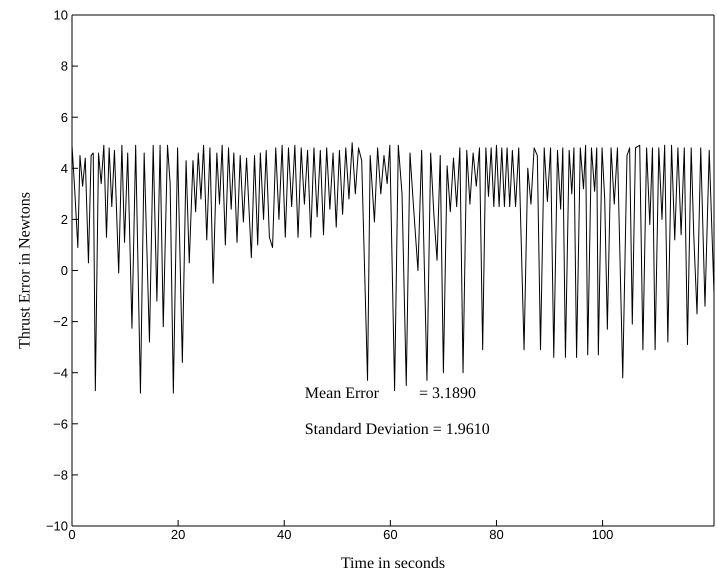 The image size is (717, 575). What do you see at coordinates (397, 430) in the screenshot?
I see `annotation: Standard Deviation = 1.9610` at bounding box center [397, 430].